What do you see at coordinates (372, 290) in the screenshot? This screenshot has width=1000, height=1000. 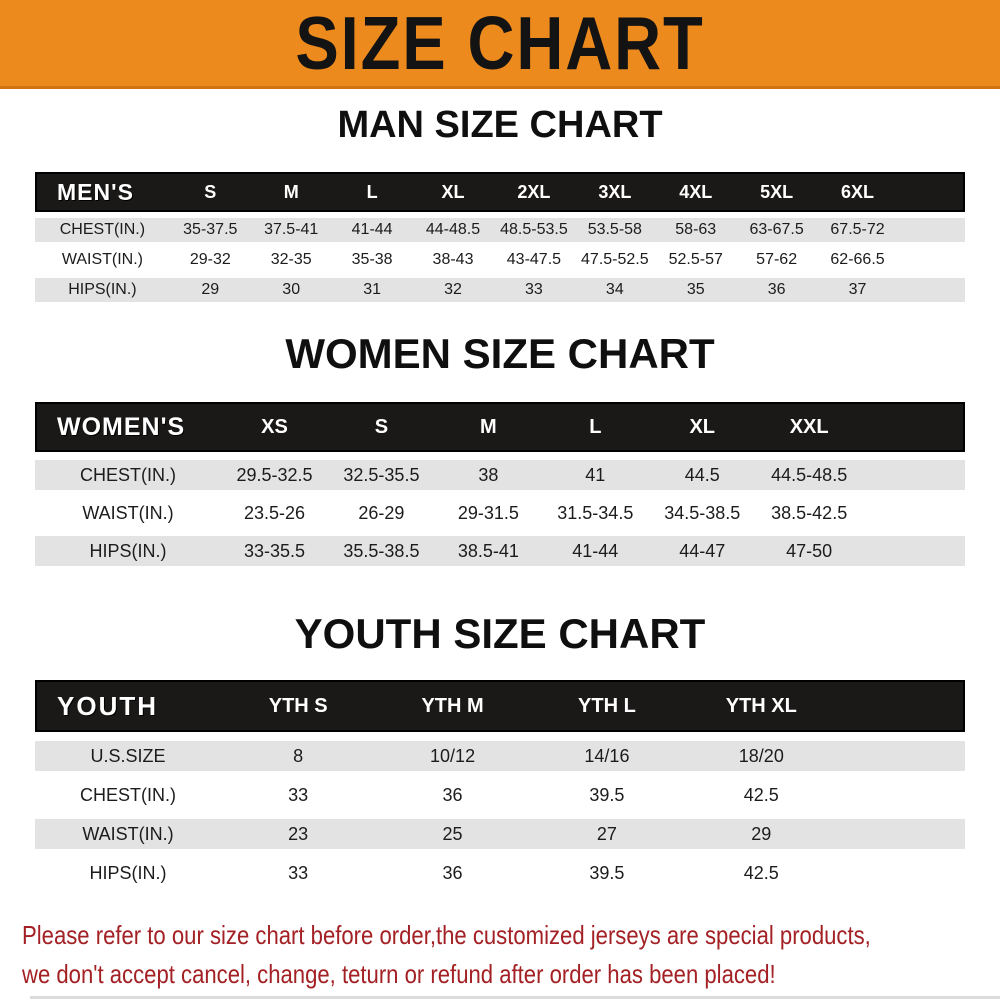 I see `size-cell: 31` at bounding box center [372, 290].